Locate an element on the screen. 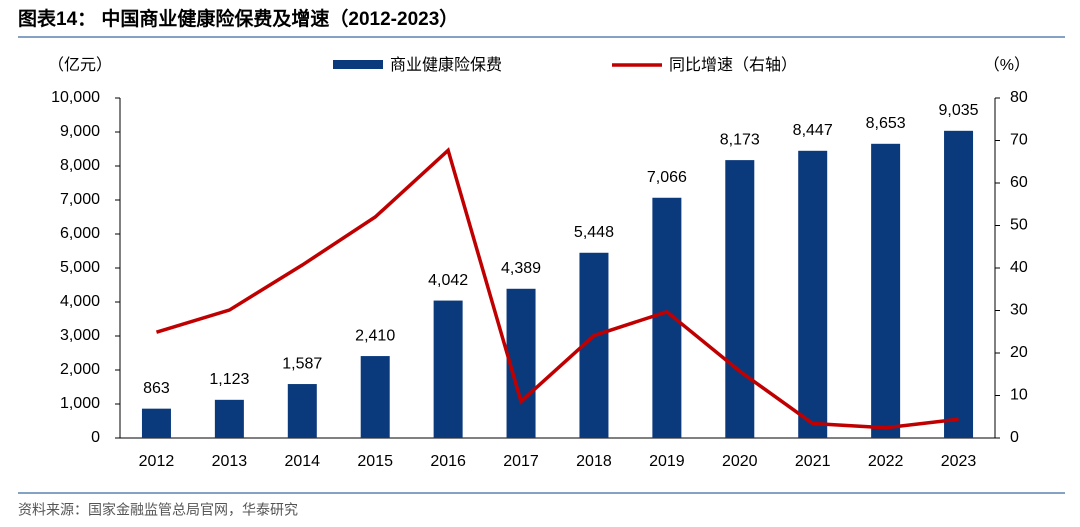 This screenshot has width=1080, height=527. y-tick-label: 1,000 is located at coordinates (80, 403).